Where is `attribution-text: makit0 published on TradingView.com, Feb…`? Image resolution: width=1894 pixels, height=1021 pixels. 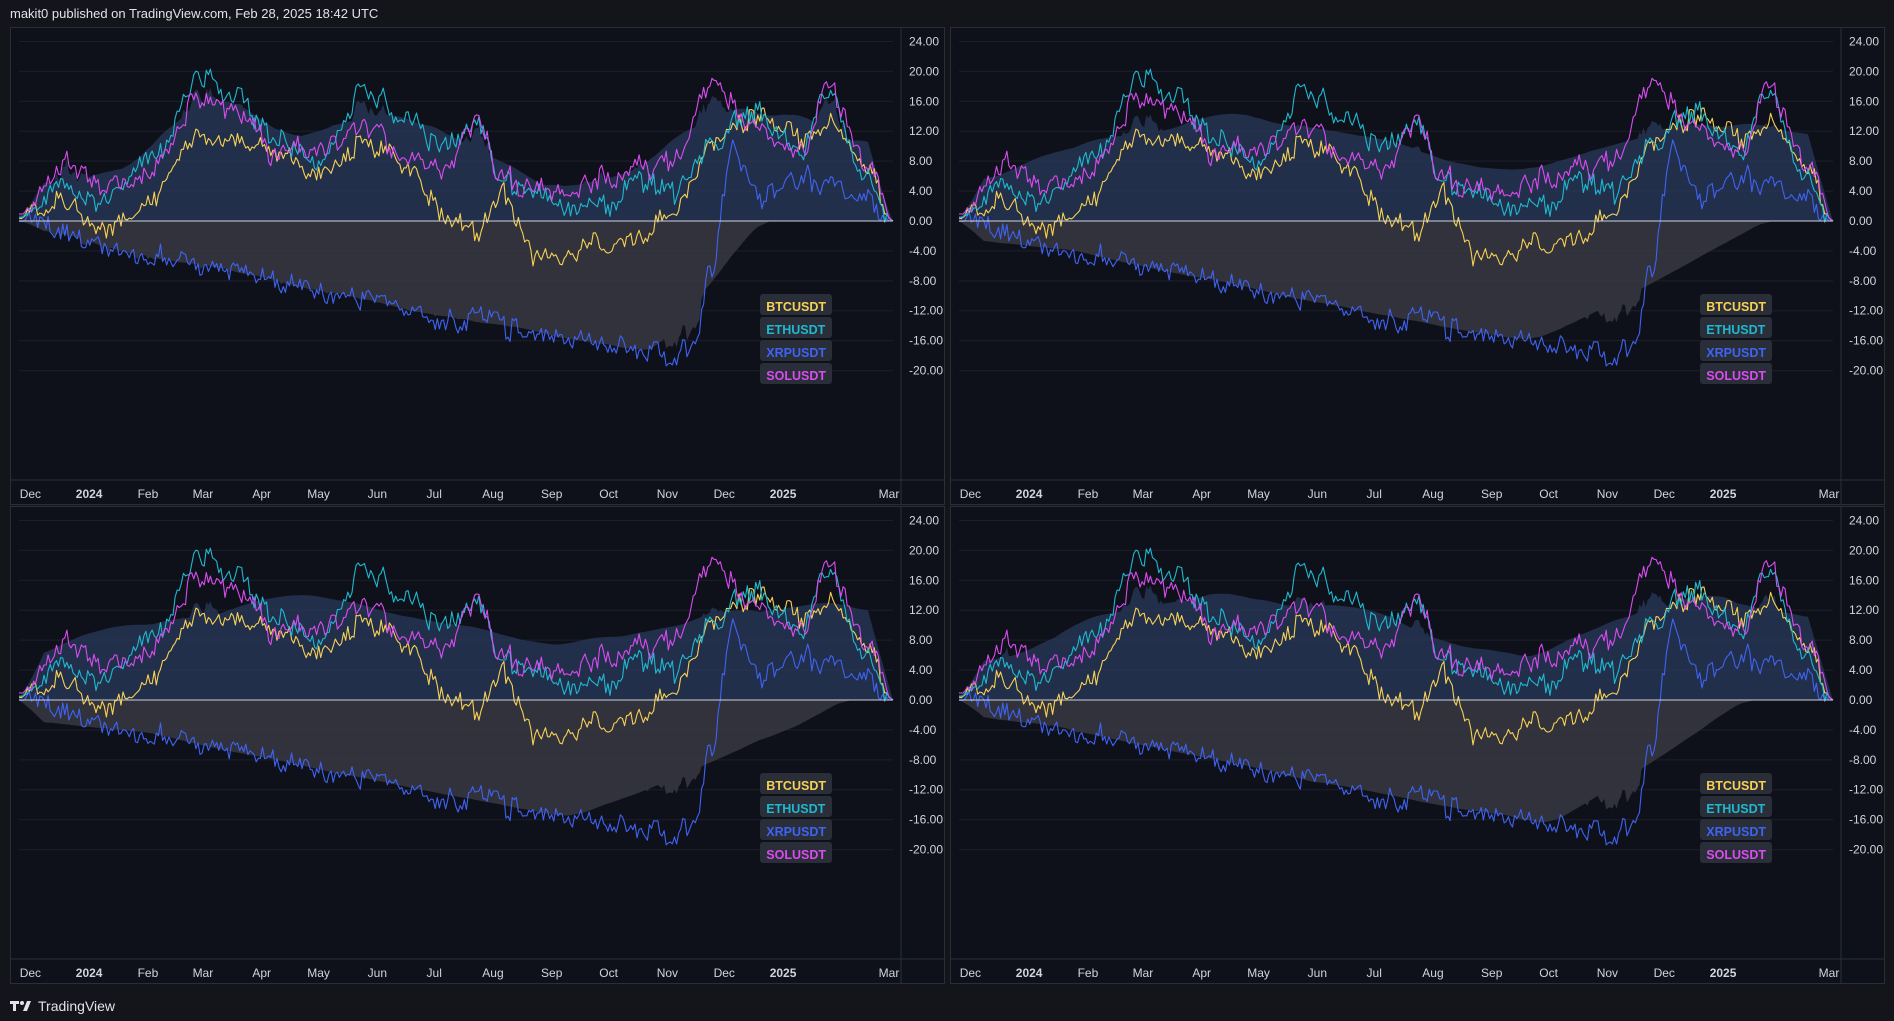
attribution-text: makit0 published on TradingView.com, Feb… is located at coordinates (194, 13).